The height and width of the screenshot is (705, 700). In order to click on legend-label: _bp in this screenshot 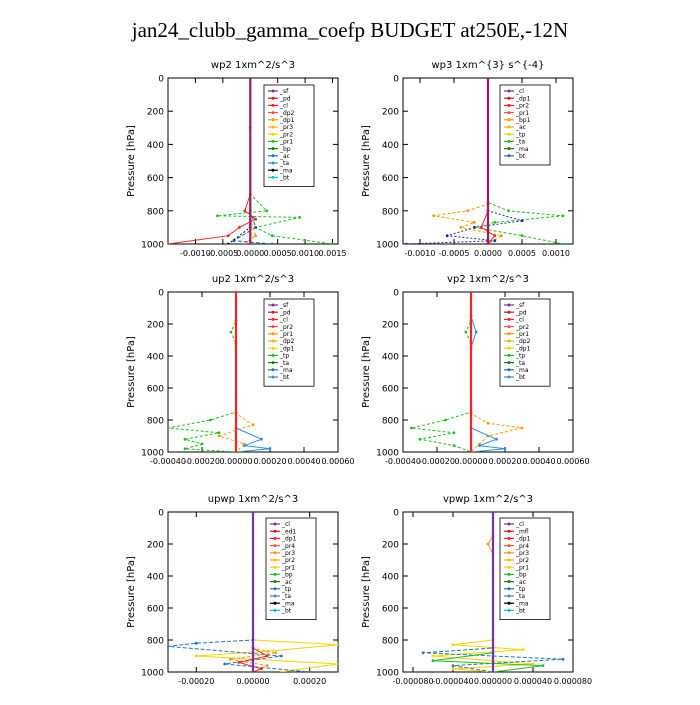, I will do `click(287, 575)`.